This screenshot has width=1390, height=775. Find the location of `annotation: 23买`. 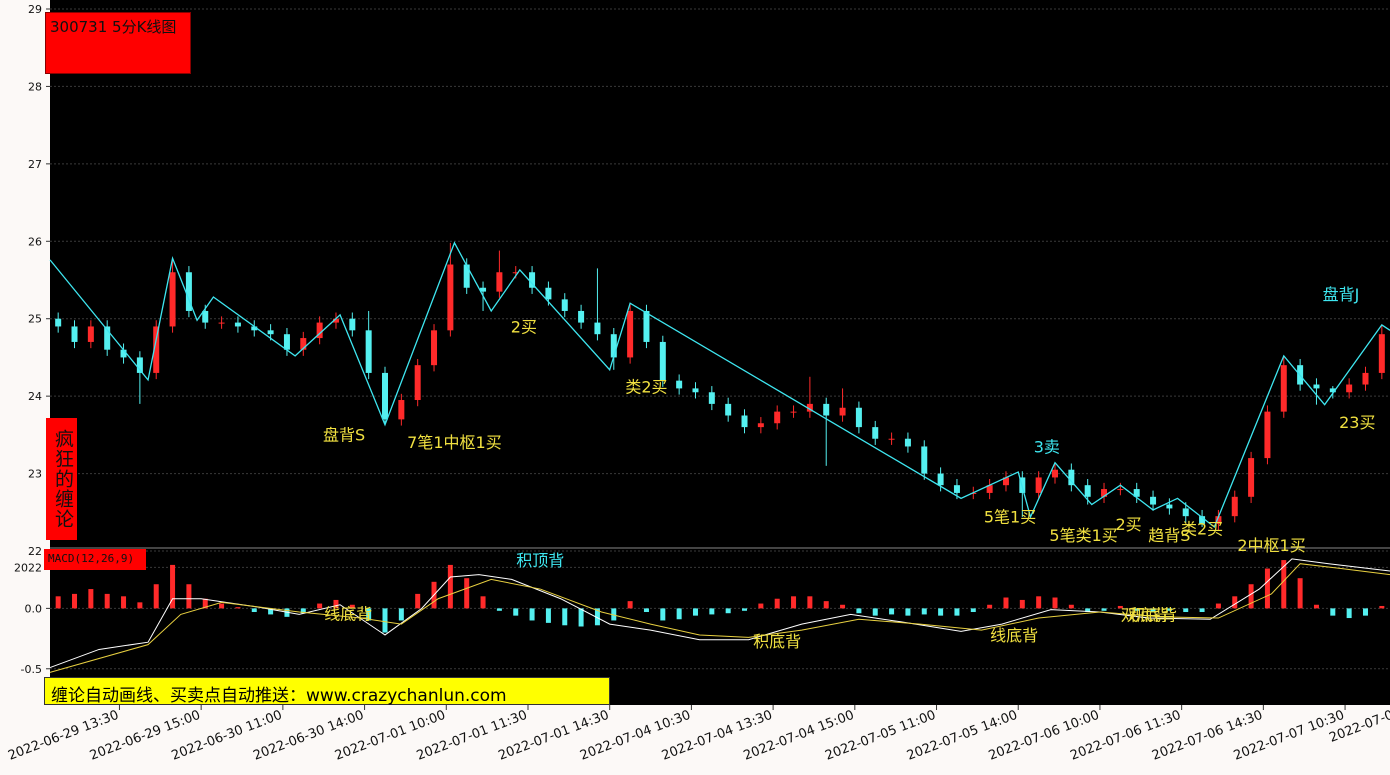

annotation: 23买 is located at coordinates (1357, 422).